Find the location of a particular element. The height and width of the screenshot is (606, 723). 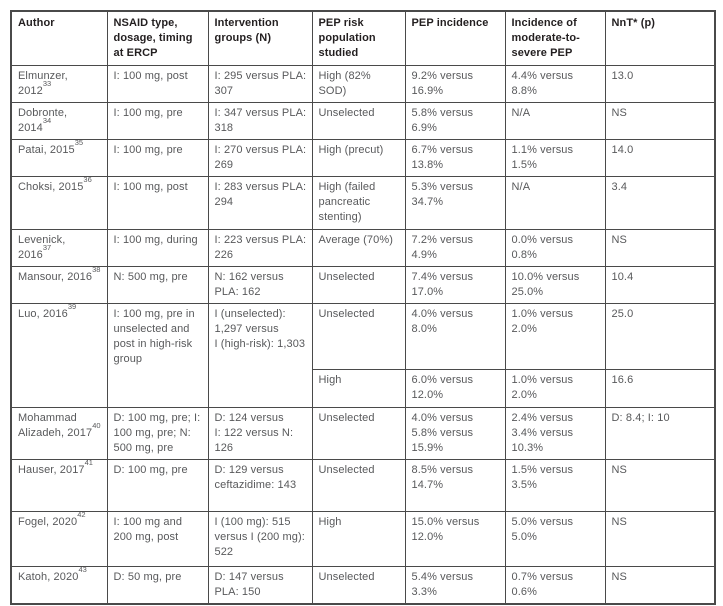

cell-pep-incidence: 6.7% versus 13.8% is located at coordinates (455, 158).